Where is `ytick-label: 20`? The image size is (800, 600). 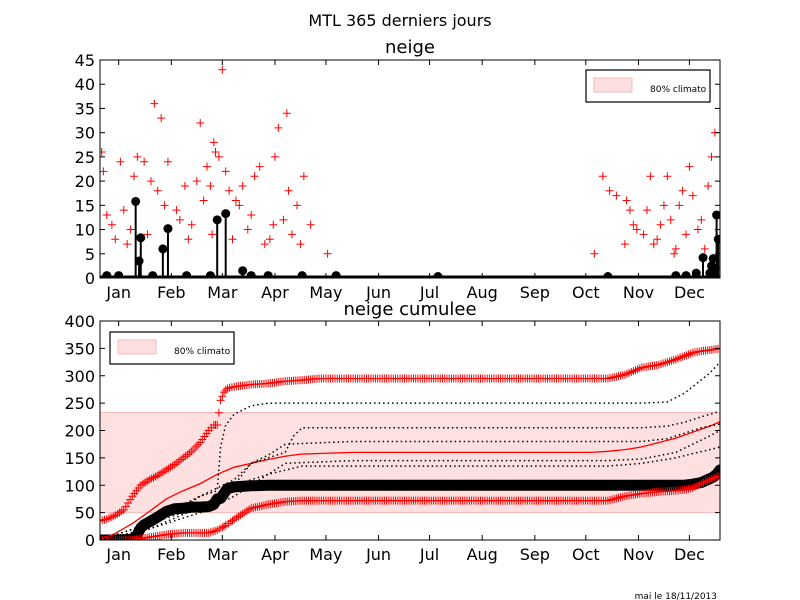 ytick-label: 20 is located at coordinates (85, 181).